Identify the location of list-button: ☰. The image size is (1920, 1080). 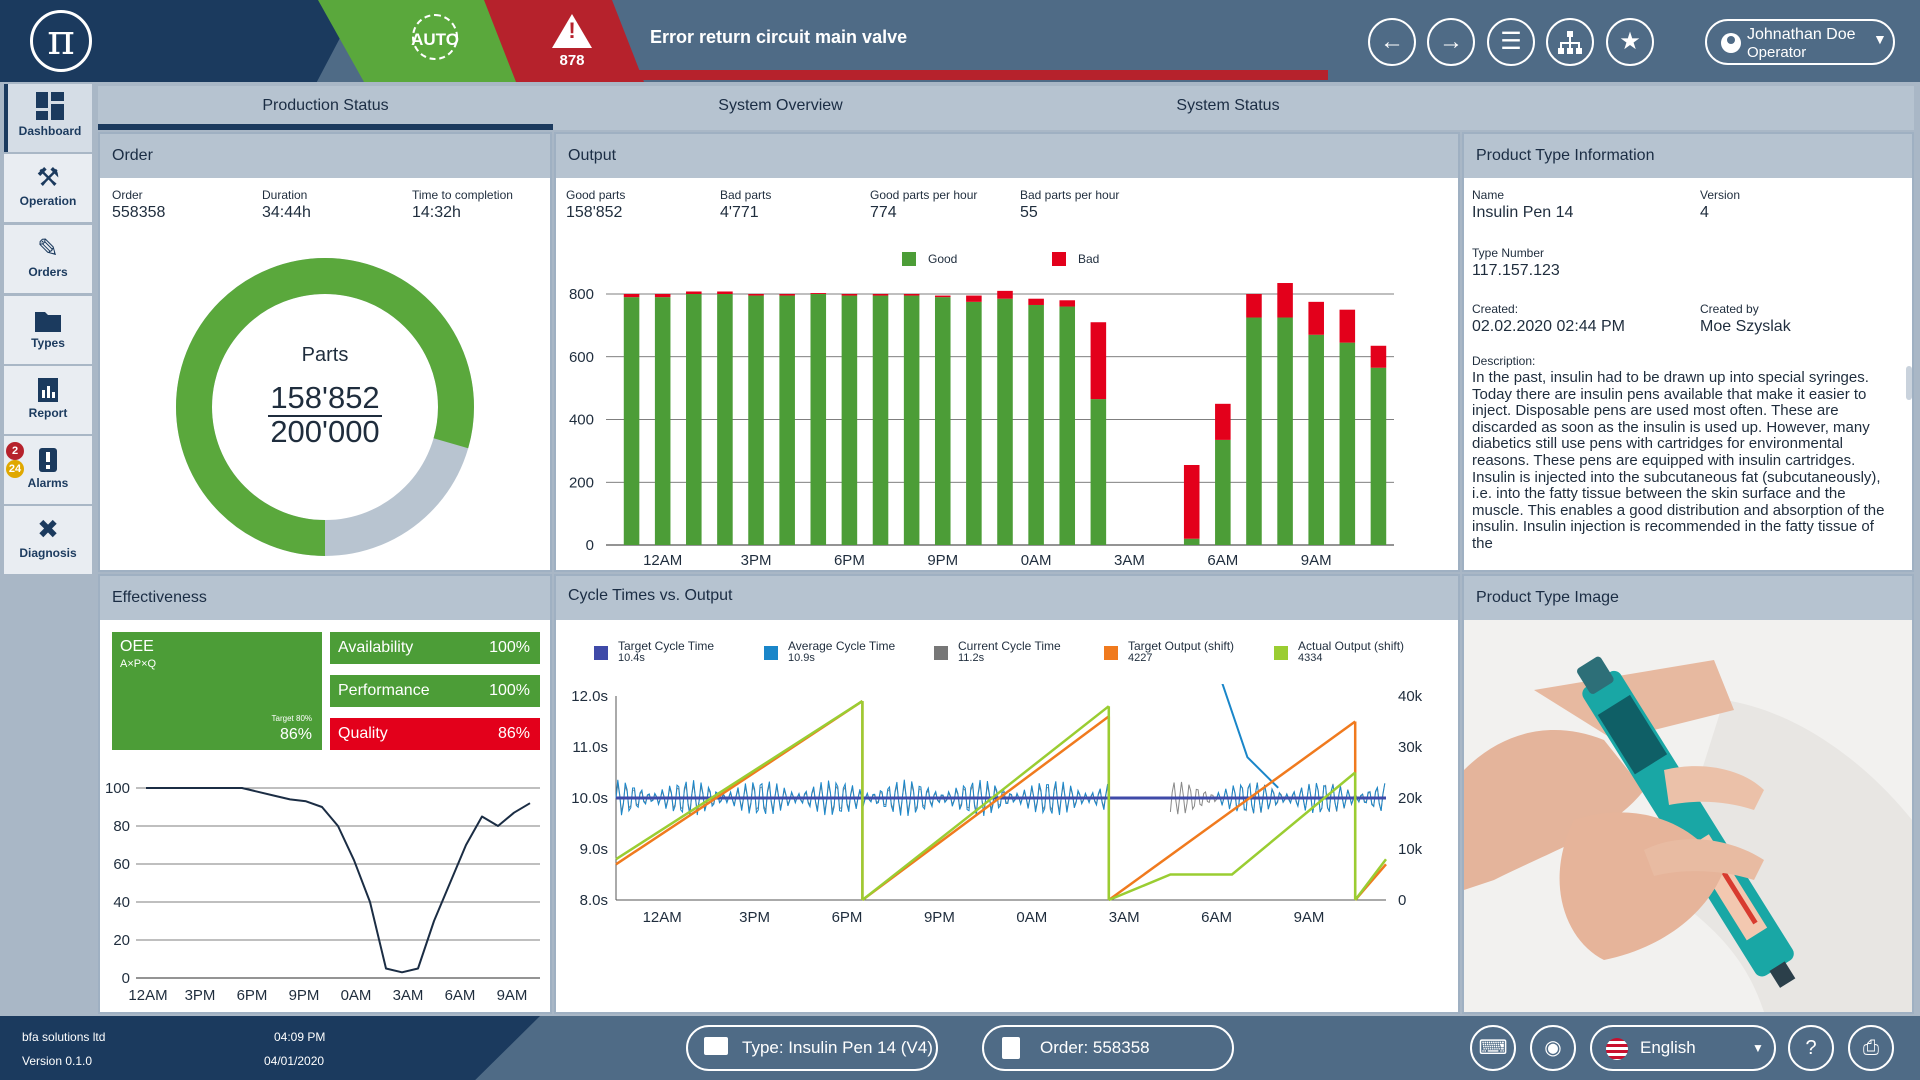
(1511, 42).